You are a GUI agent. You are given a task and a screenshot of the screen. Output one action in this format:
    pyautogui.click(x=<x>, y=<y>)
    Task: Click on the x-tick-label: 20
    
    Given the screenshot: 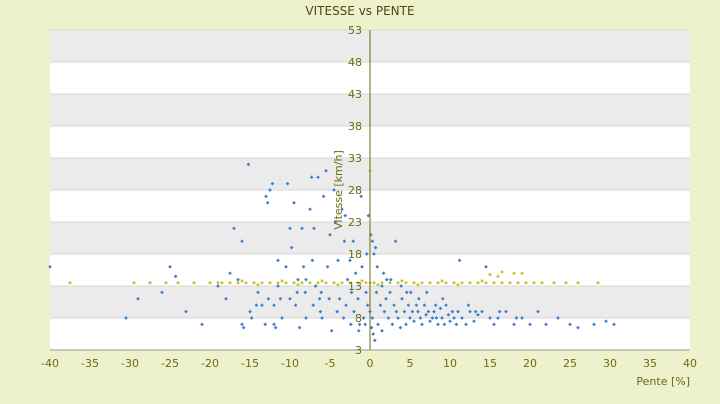 What is the action you would take?
    pyautogui.click(x=530, y=363)
    